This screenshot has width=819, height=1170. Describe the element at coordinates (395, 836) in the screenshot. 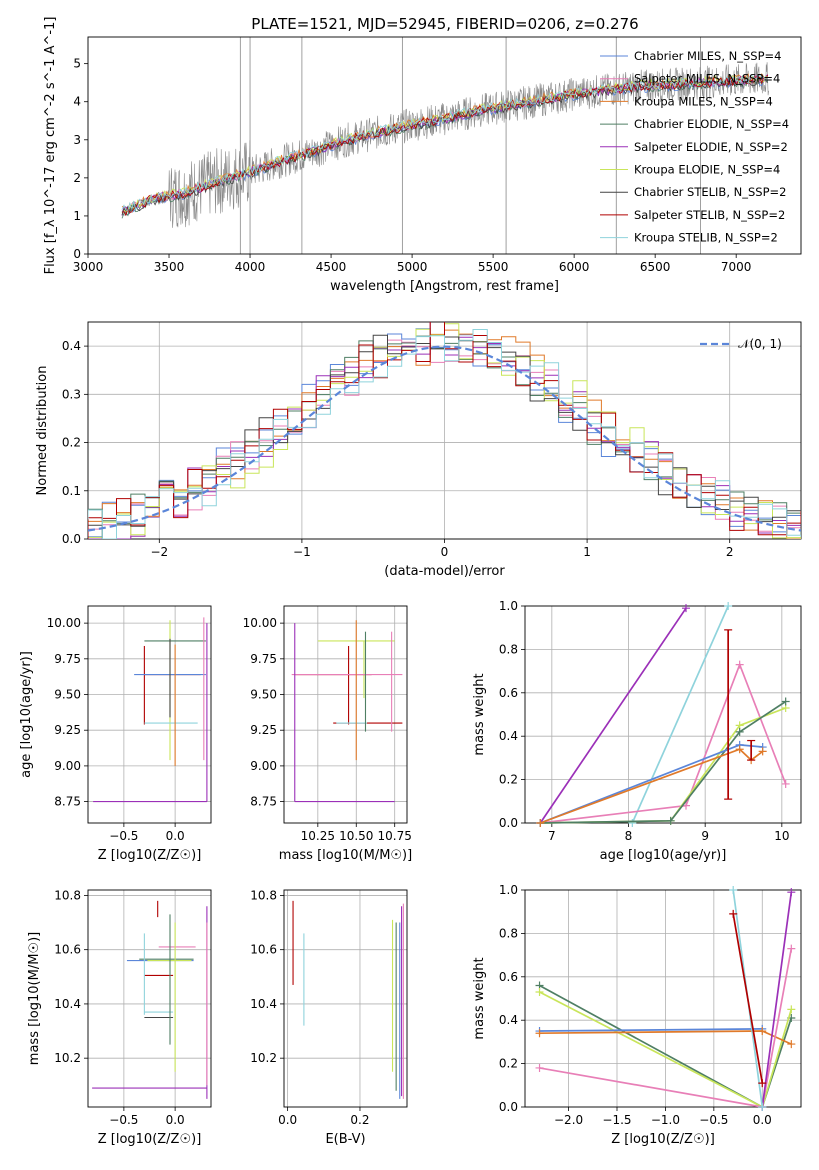

I see `x-tick-label: 10.75` at that location.